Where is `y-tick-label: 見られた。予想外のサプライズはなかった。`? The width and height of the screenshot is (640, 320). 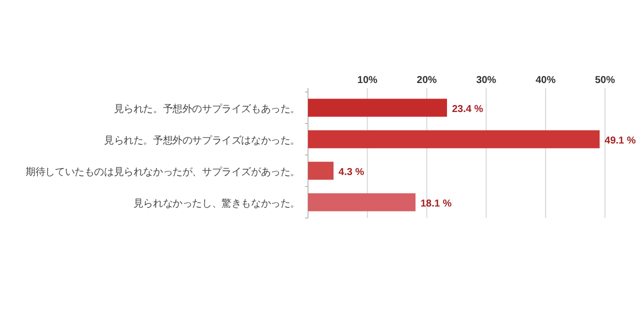
y-tick-label: 見られた。予想外のサプライズはなかった。 is located at coordinates (202, 140).